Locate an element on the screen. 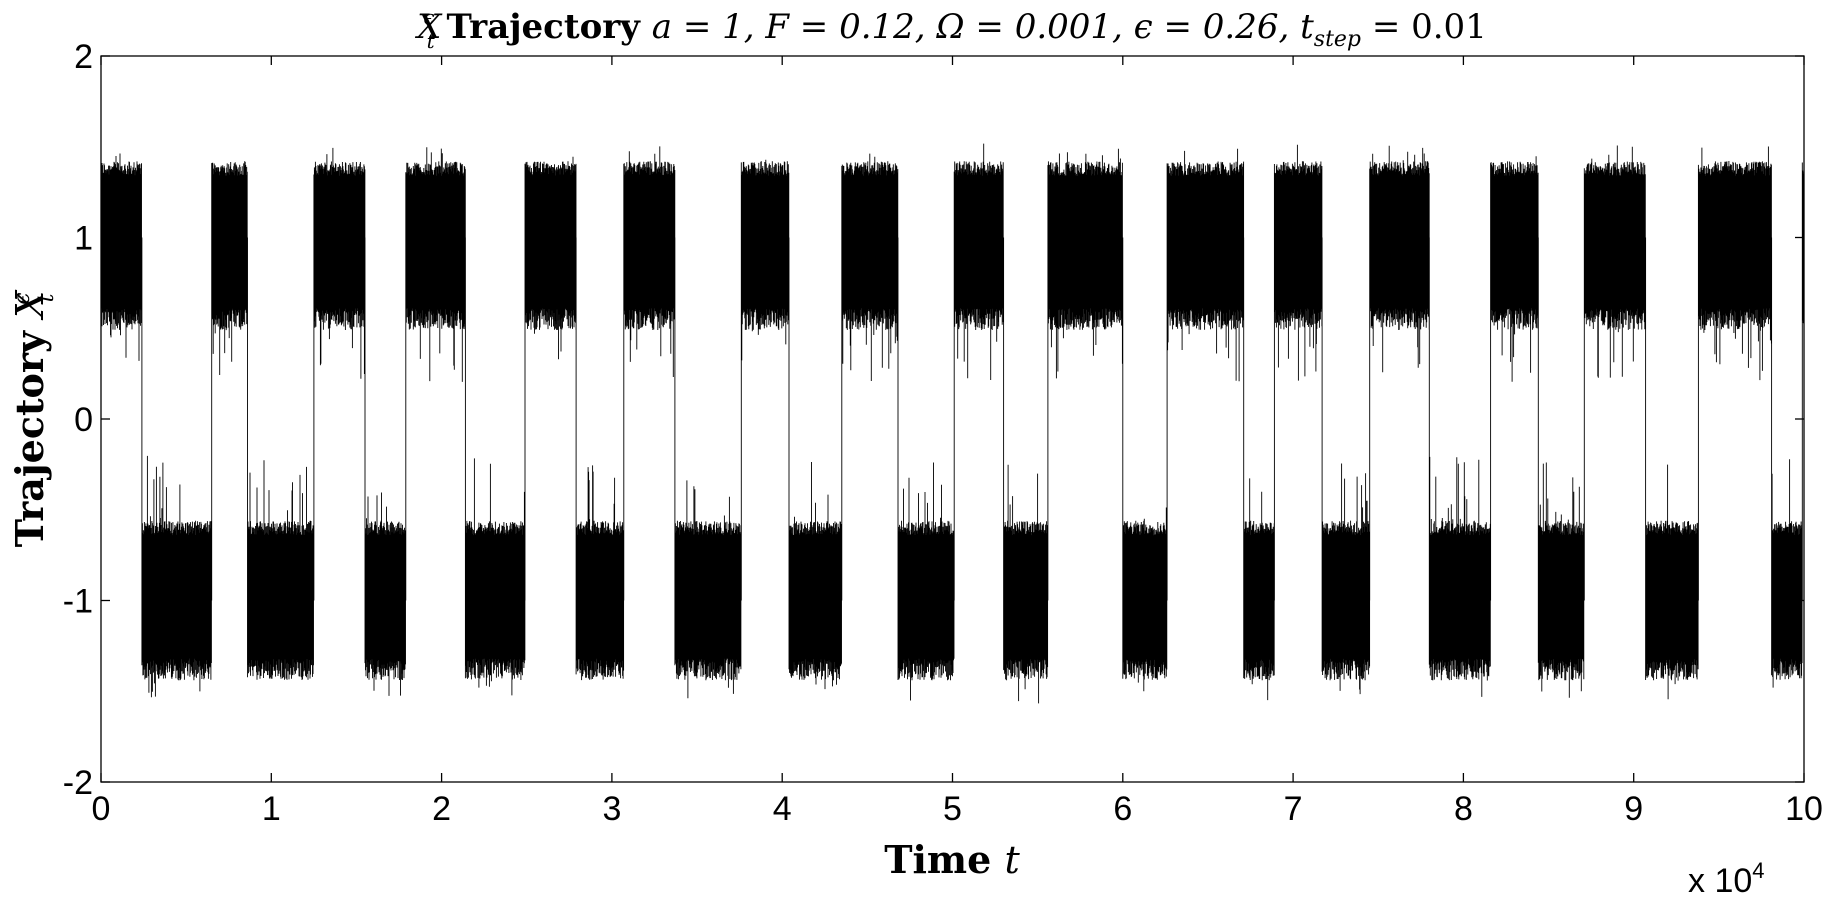  title-symbol: X is located at coordinates (428, 27).